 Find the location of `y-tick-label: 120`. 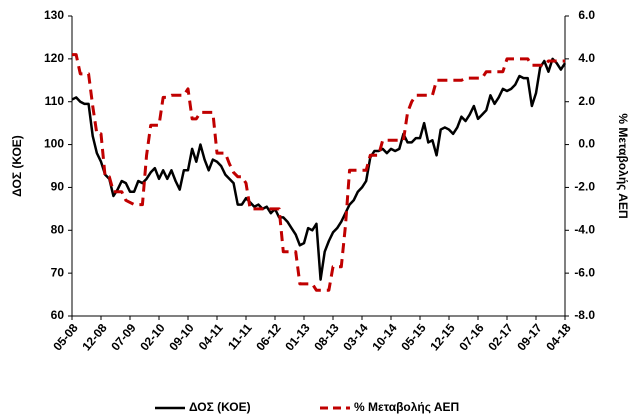

y-tick-label: 120 is located at coordinates (54, 58).